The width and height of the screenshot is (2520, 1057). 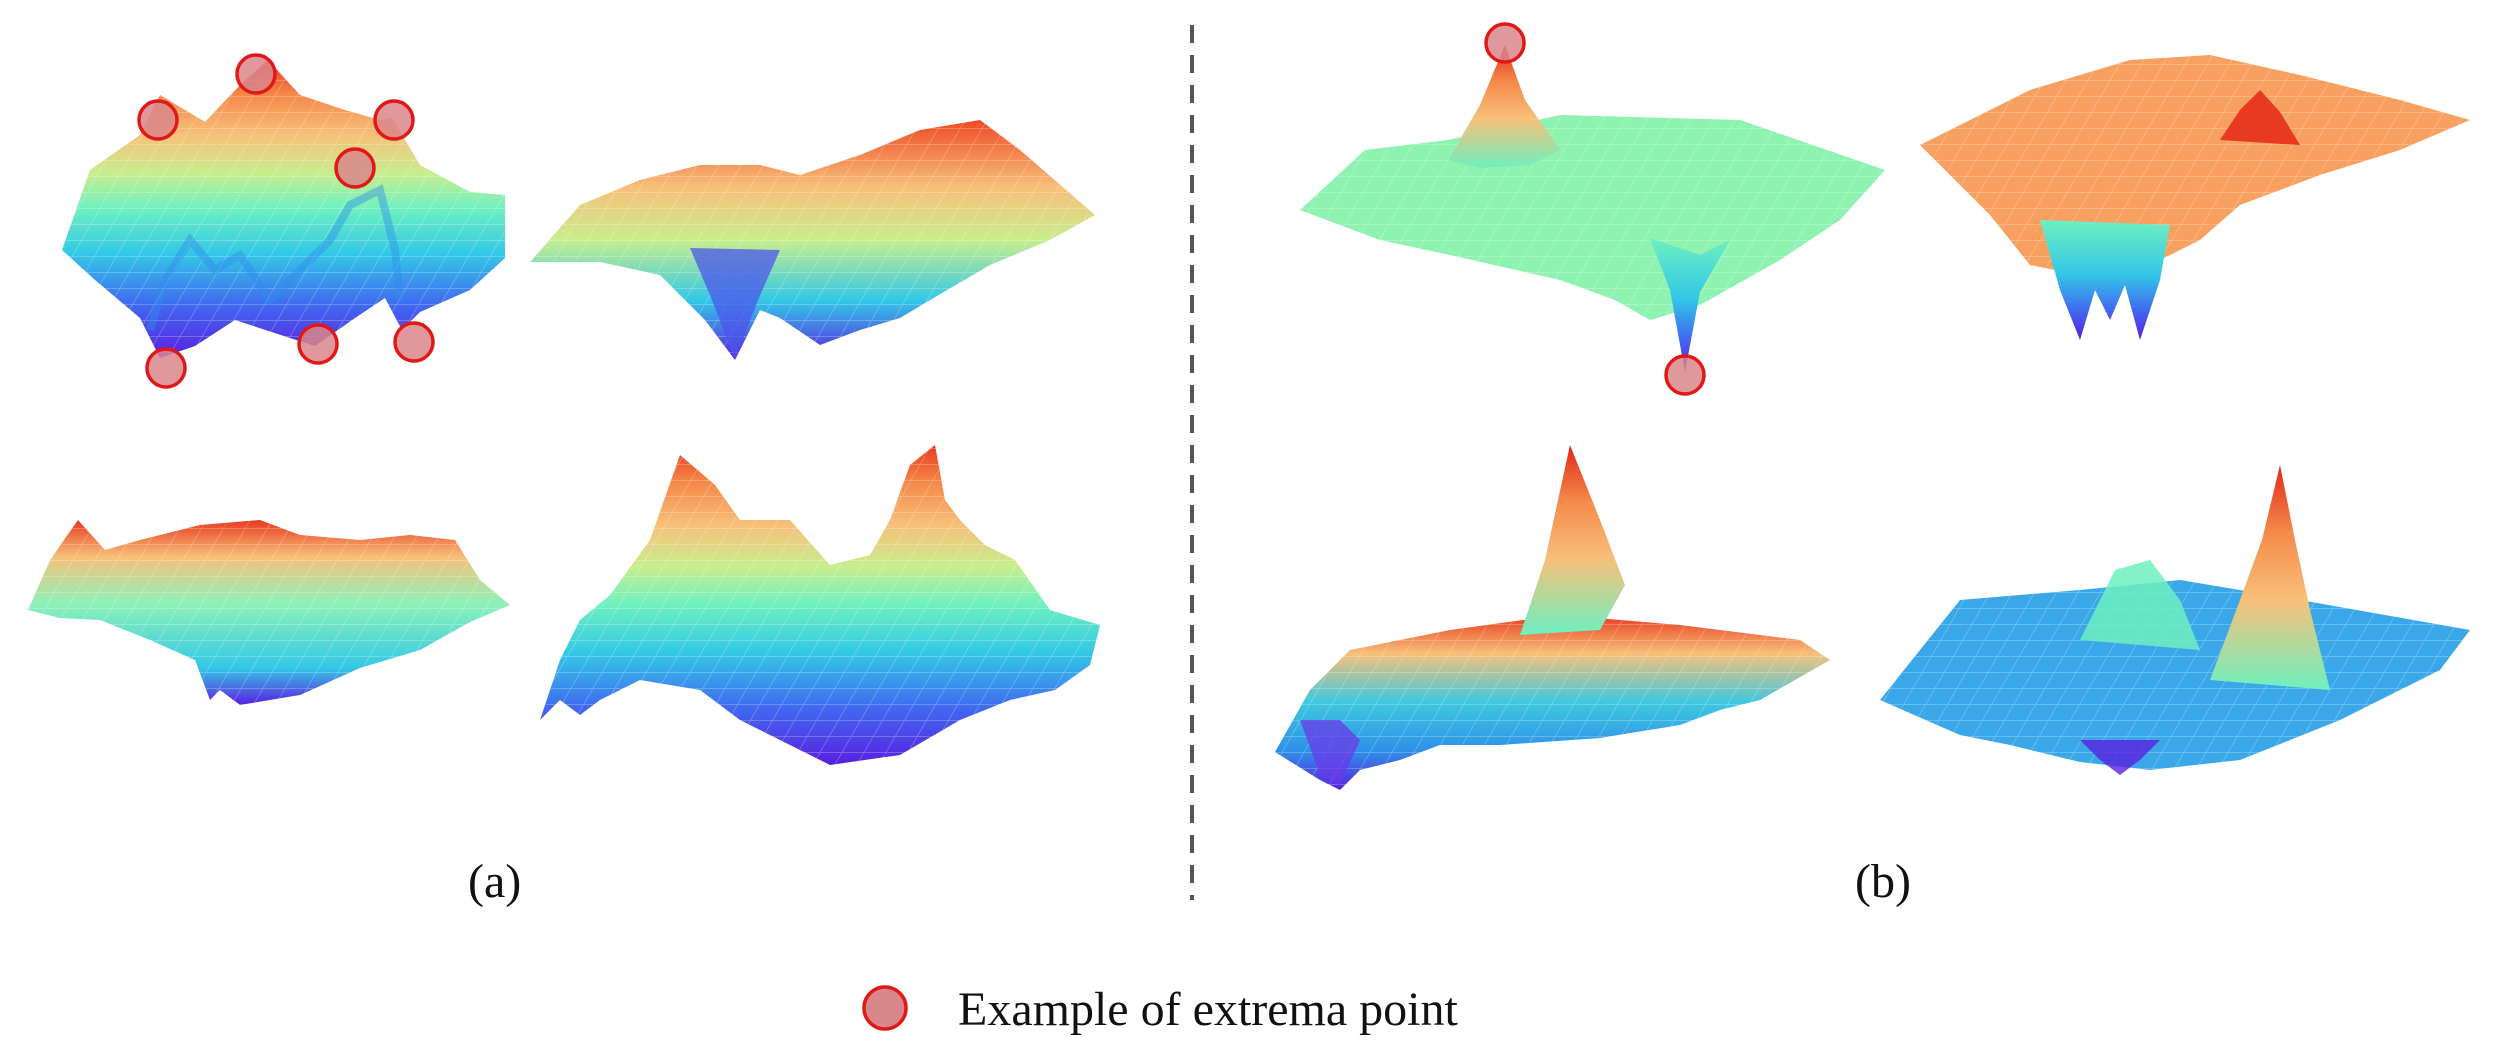 What do you see at coordinates (1208, 1009) in the screenshot?
I see `legend-label: Example of extrema point` at bounding box center [1208, 1009].